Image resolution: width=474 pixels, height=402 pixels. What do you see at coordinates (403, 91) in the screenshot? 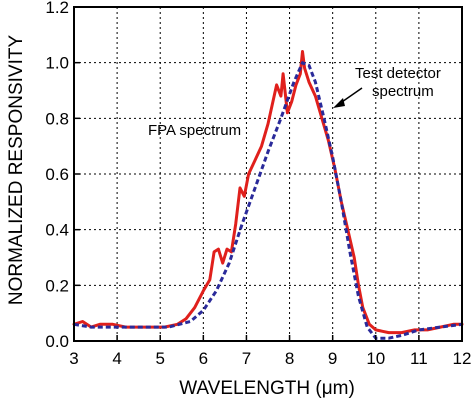
I see `test-detector-label-line2: spectrum` at bounding box center [403, 91].